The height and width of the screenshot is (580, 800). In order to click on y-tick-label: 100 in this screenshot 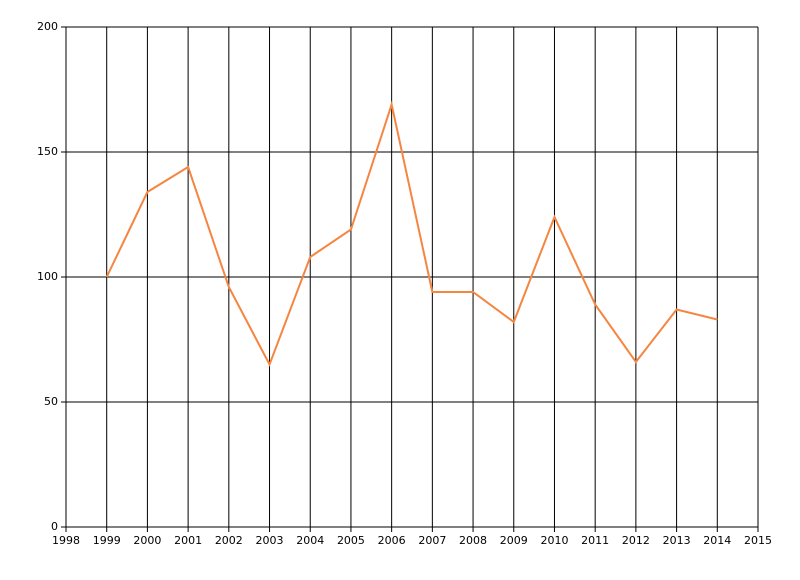, I will do `click(47, 276)`.